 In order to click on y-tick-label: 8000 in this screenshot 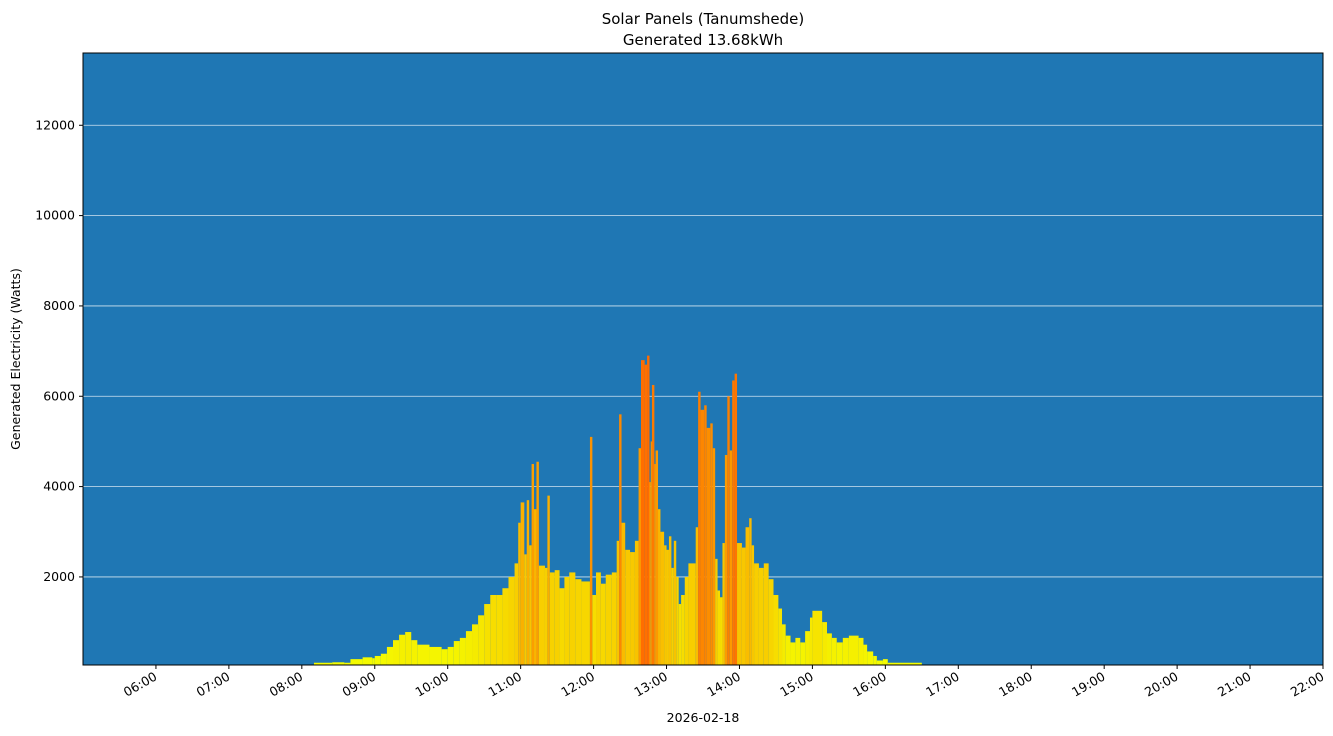, I will do `click(59, 305)`.